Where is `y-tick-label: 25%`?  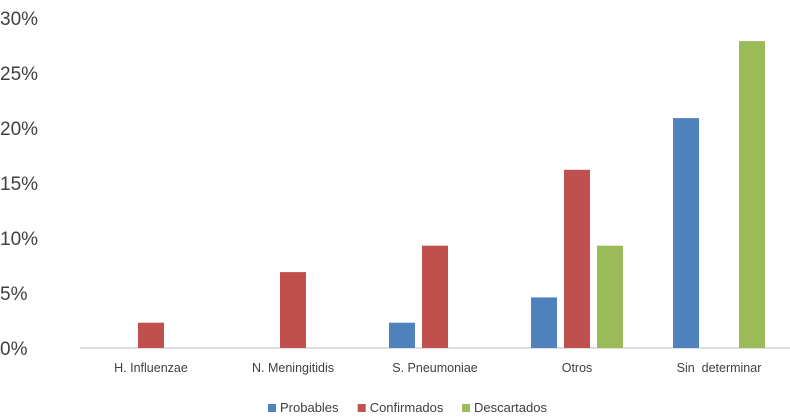
y-tick-label: 25% is located at coordinates (19, 74).